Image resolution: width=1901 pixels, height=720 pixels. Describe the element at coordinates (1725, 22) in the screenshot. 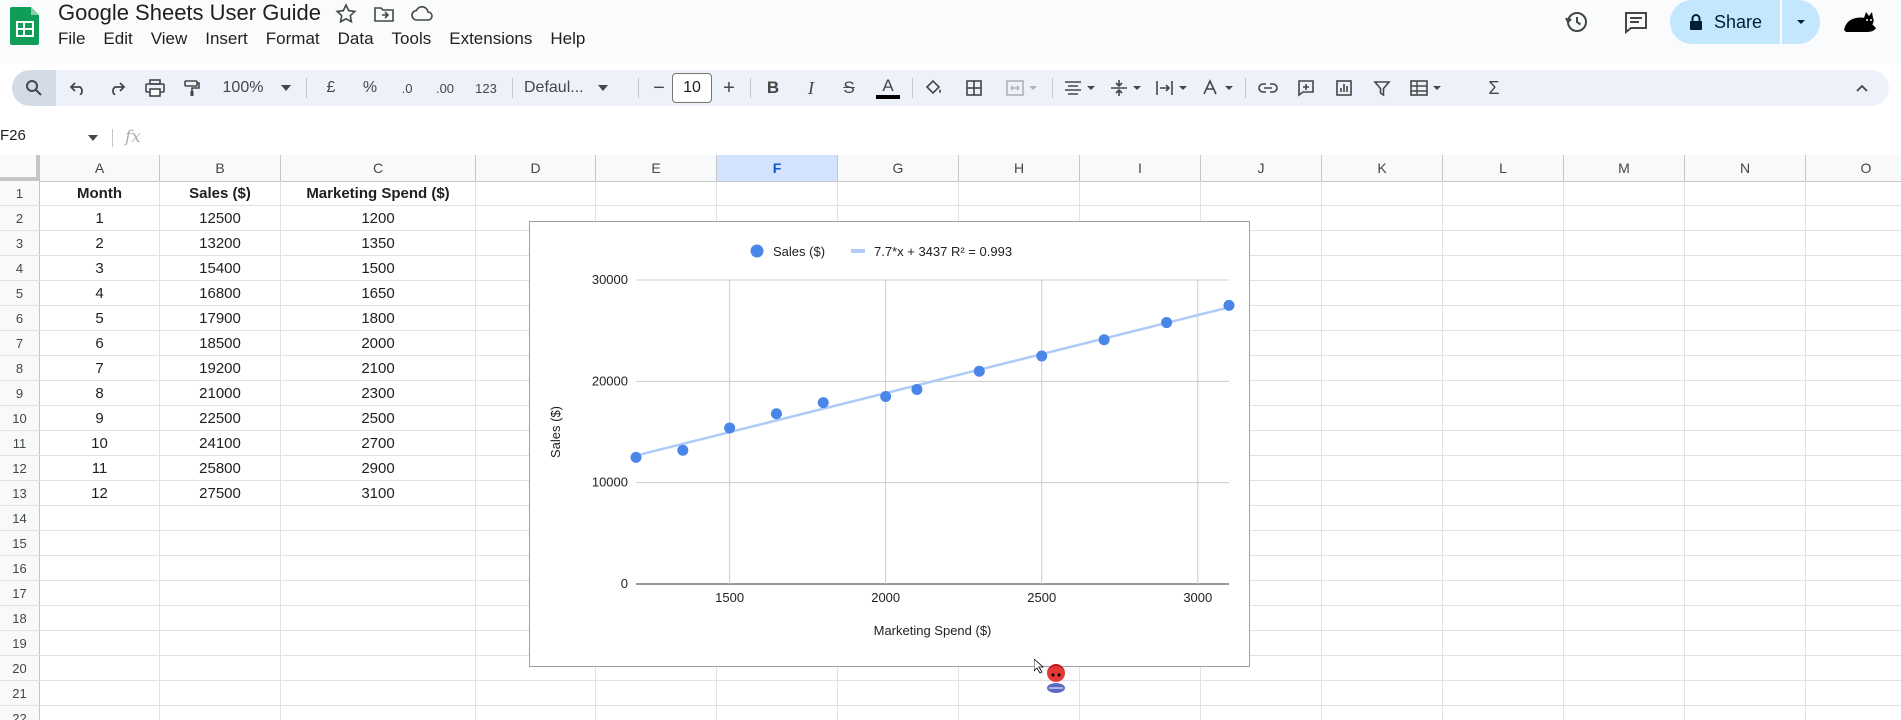

I see `share-button: Share` at that location.